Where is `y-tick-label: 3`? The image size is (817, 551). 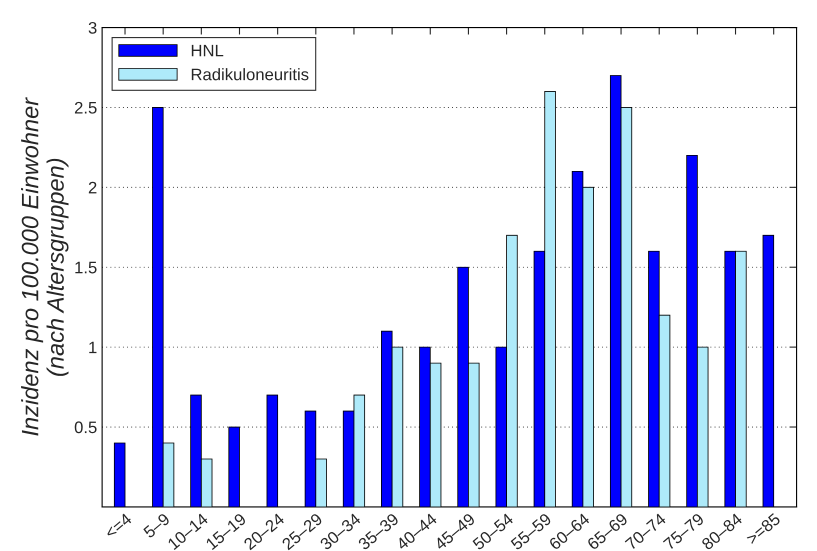 y-tick-label: 3 is located at coordinates (92, 28).